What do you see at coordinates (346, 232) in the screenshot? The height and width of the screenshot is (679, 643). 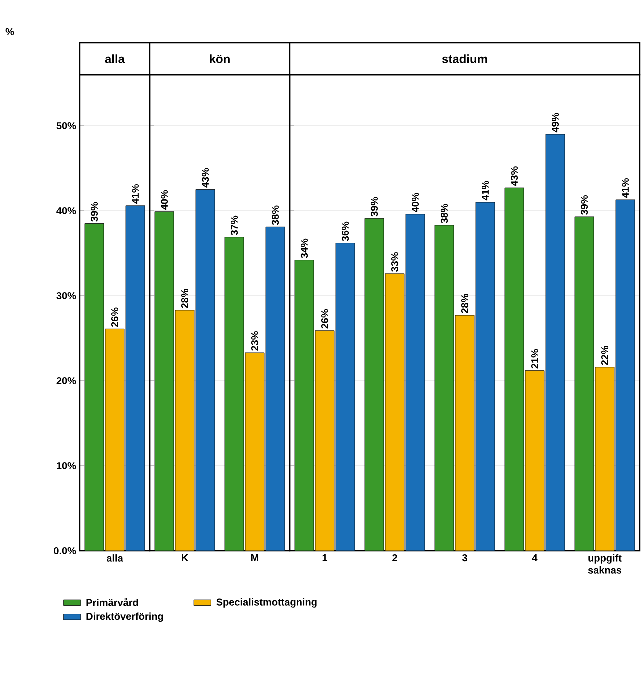 I see `data-label: 36%` at bounding box center [346, 232].